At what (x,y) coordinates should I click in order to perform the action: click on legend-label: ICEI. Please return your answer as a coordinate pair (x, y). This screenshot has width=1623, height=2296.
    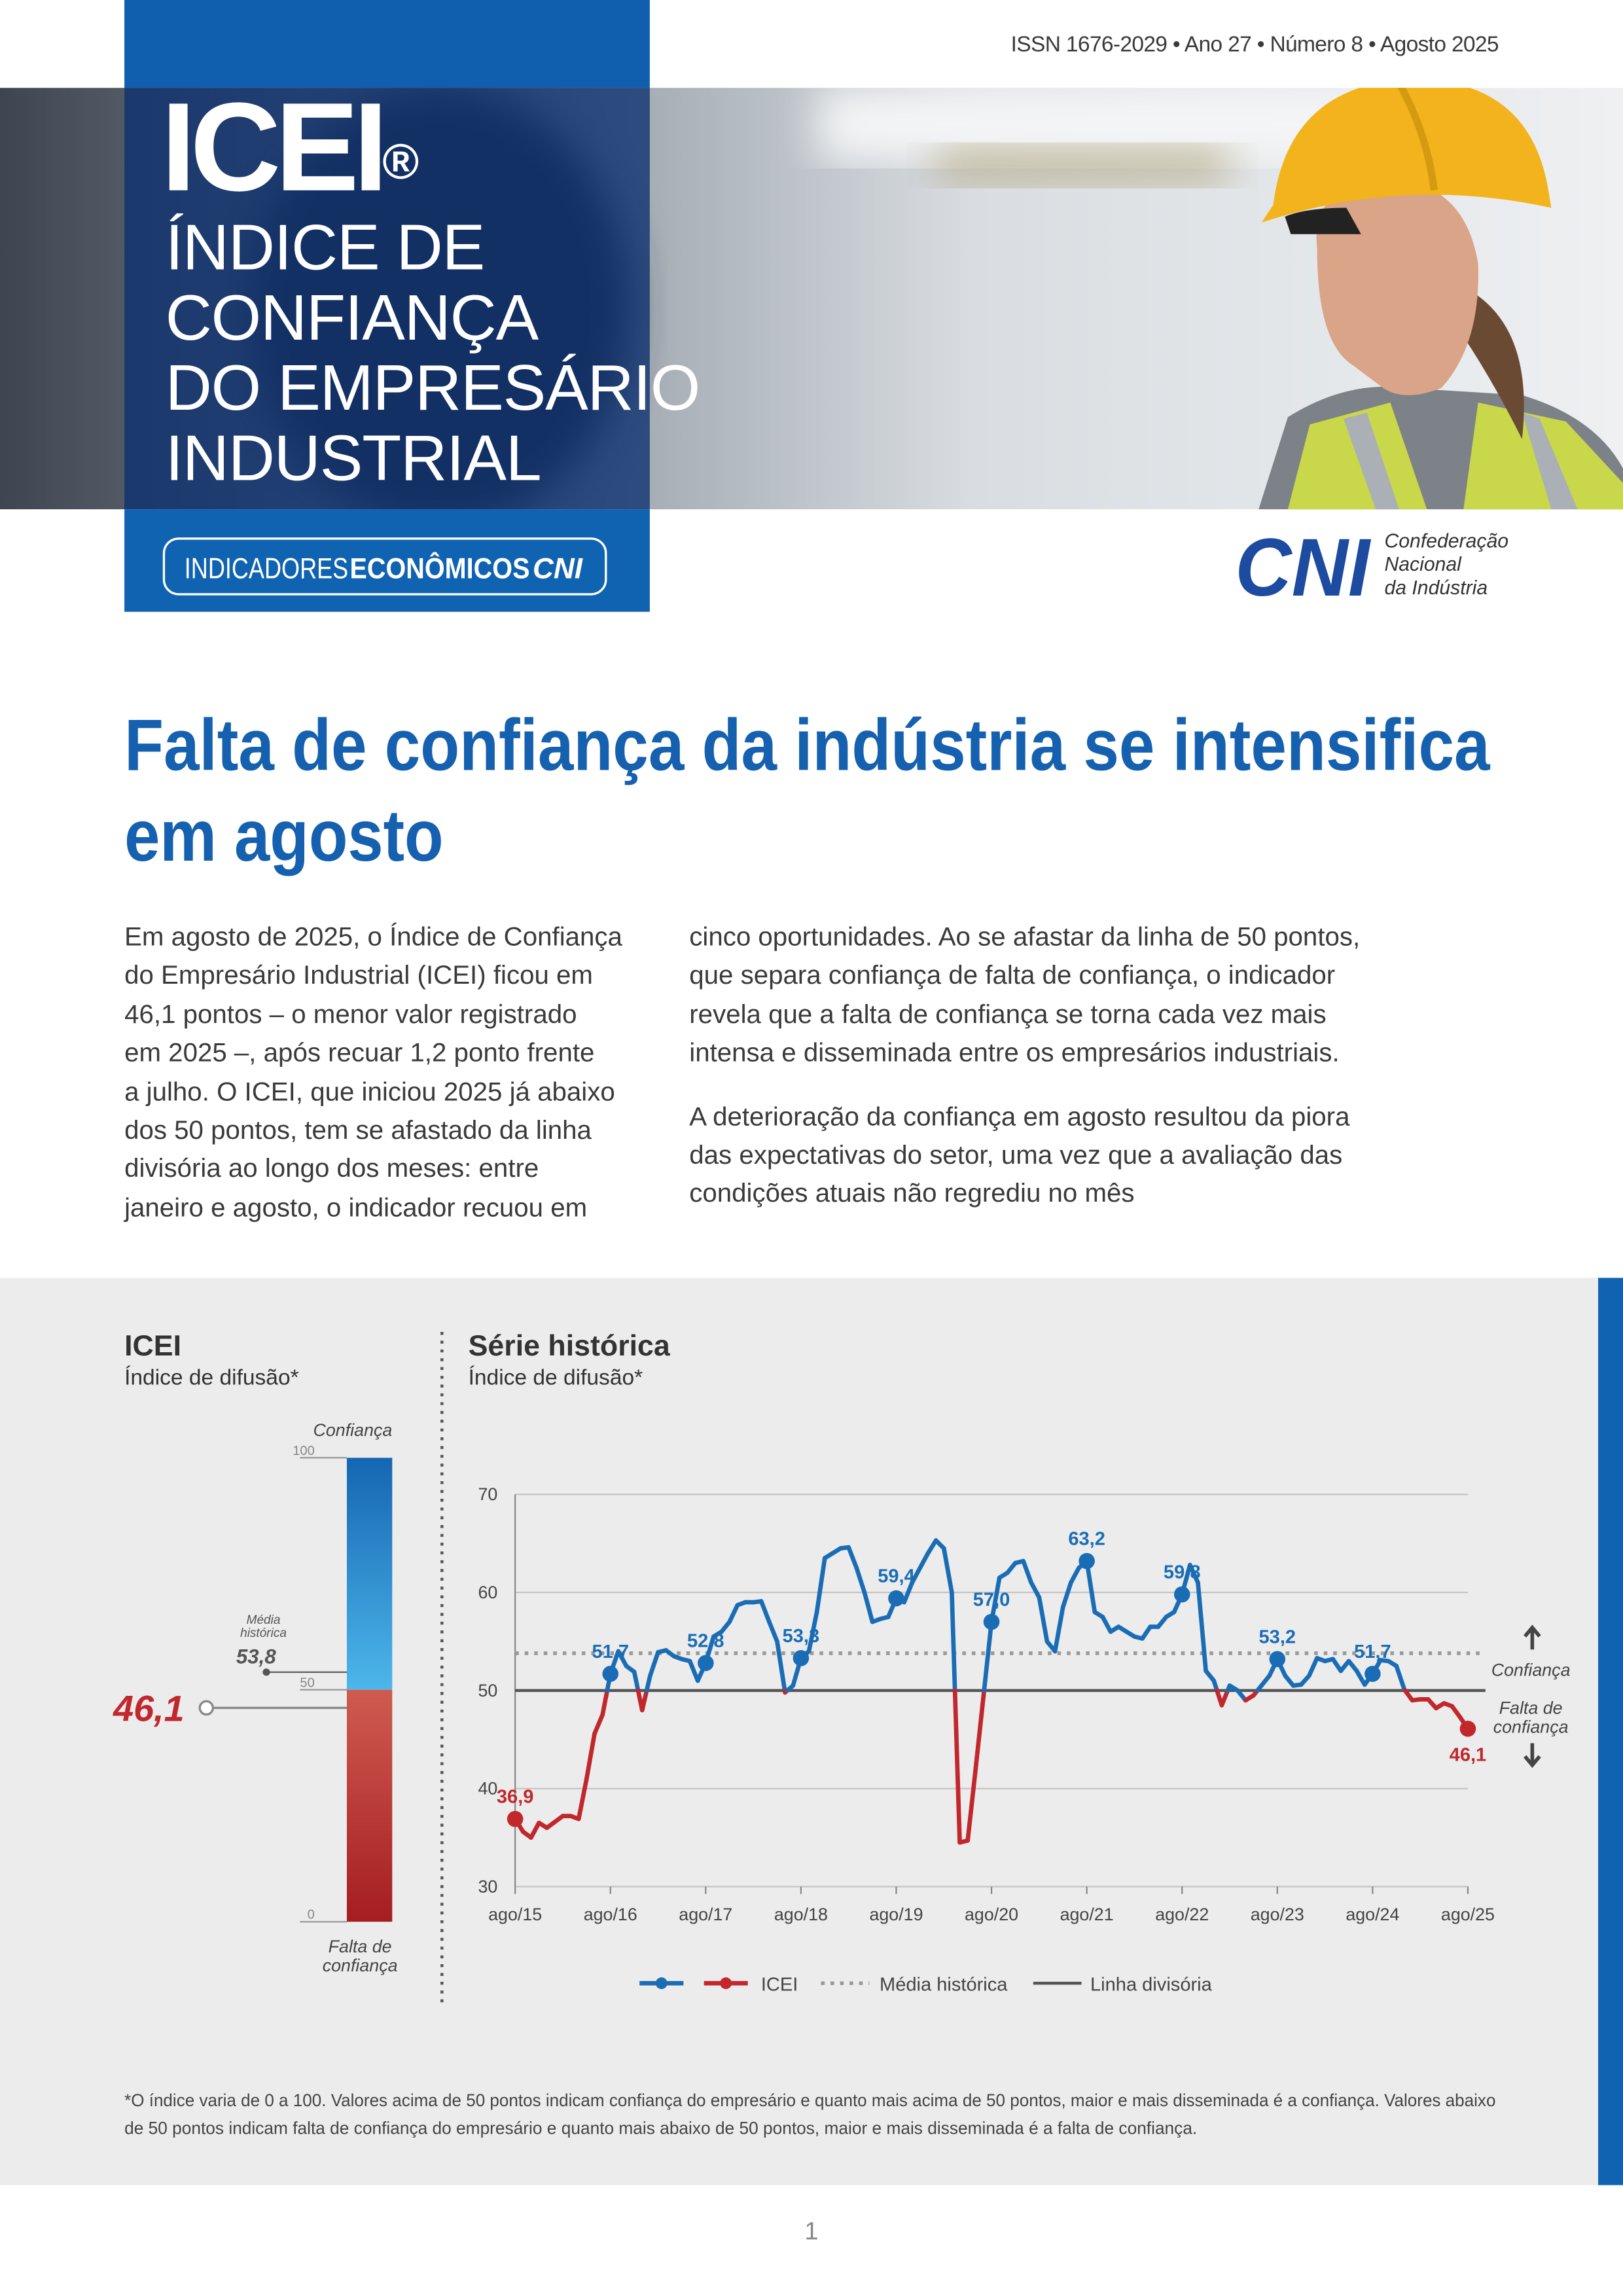
    Looking at the image, I should click on (779, 1984).